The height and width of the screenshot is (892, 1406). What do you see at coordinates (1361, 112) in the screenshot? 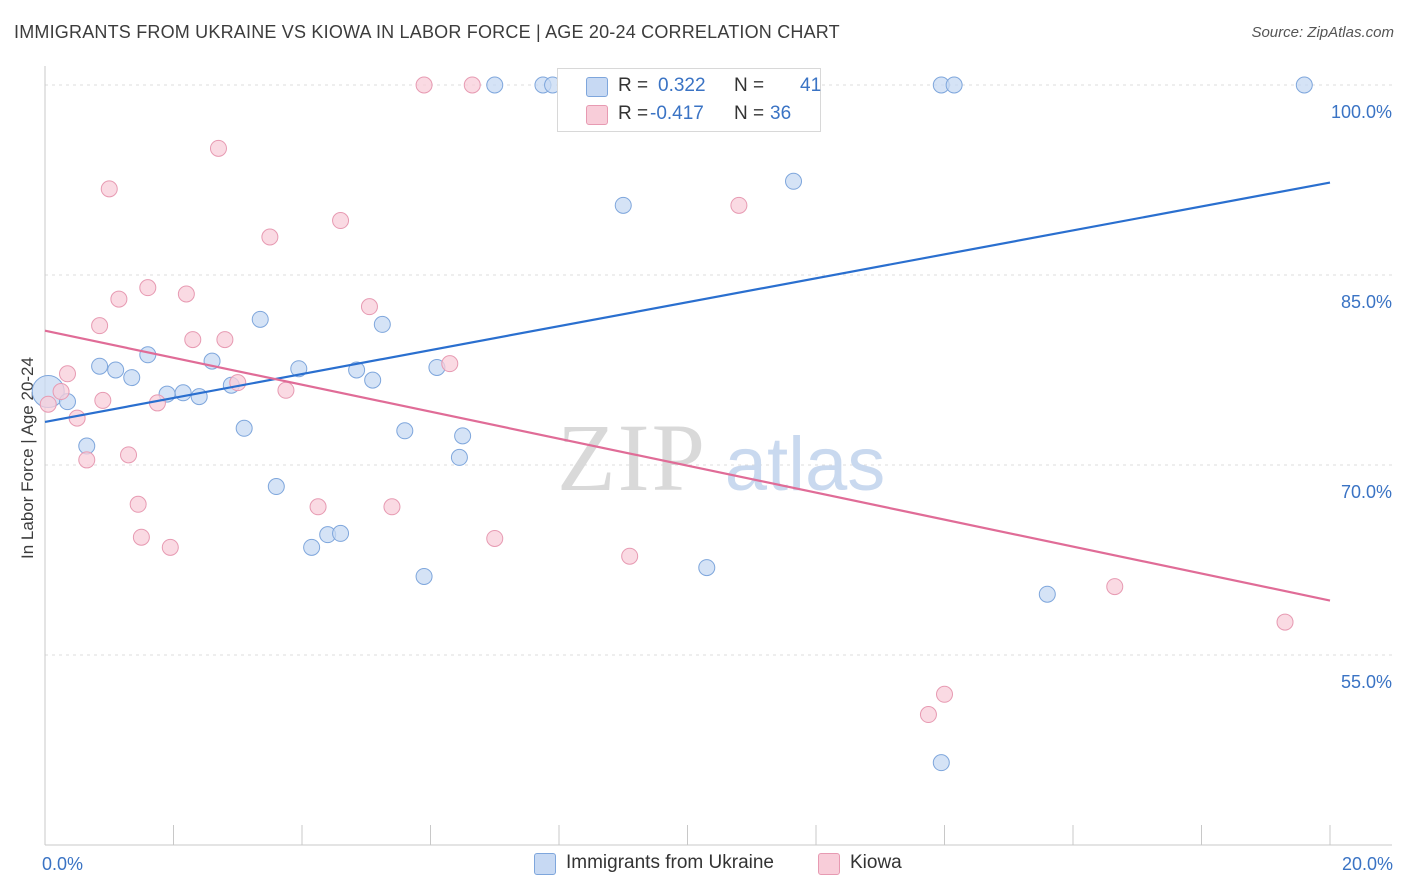
I see `y-tick-label: 100.0%` at bounding box center [1361, 112].